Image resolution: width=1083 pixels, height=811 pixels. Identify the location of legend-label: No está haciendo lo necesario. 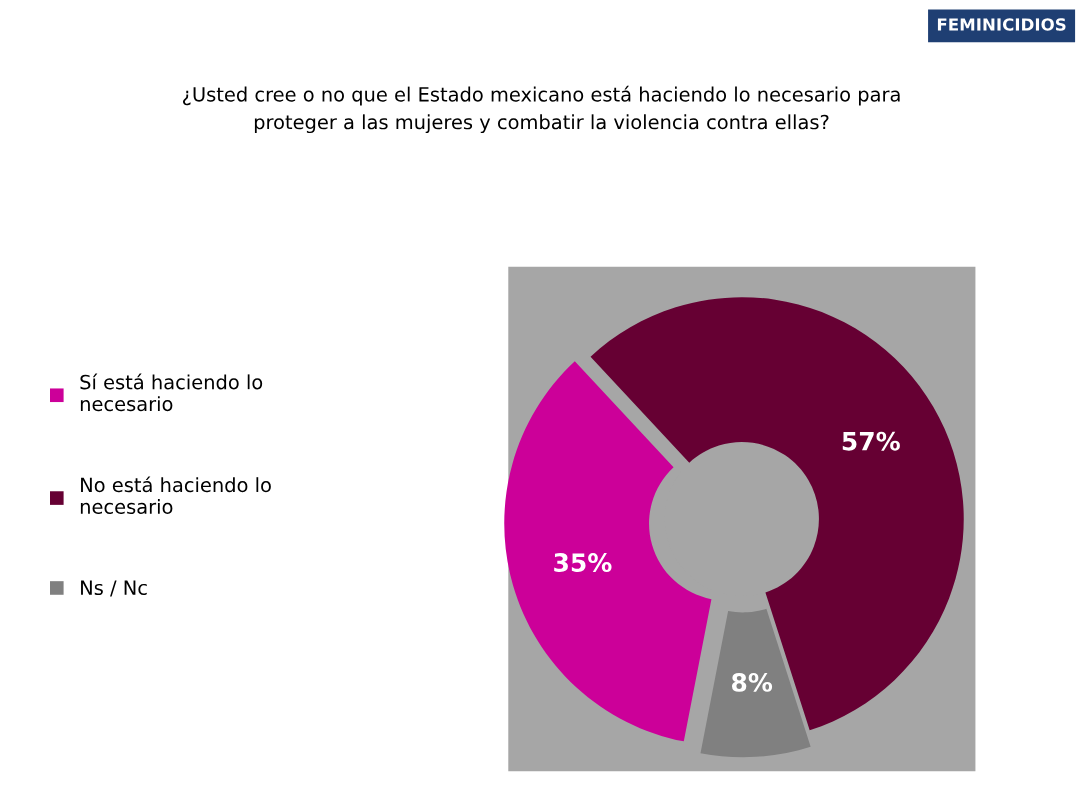
(175, 495).